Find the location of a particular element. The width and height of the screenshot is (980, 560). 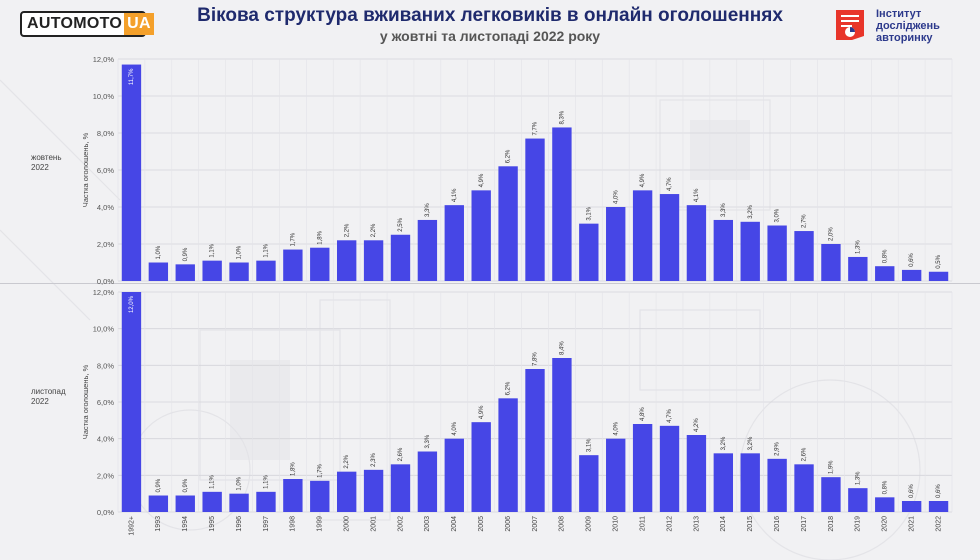

bar-value-label: 7,8% is located at coordinates (536, 359).